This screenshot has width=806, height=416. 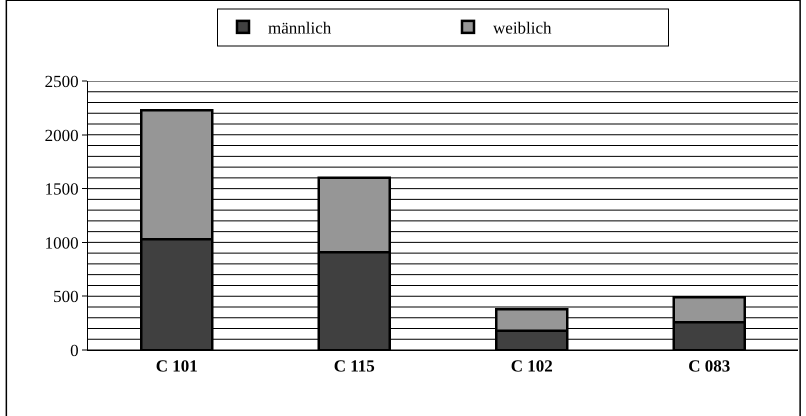 I want to click on x-tick-label: C 083, so click(x=709, y=366).